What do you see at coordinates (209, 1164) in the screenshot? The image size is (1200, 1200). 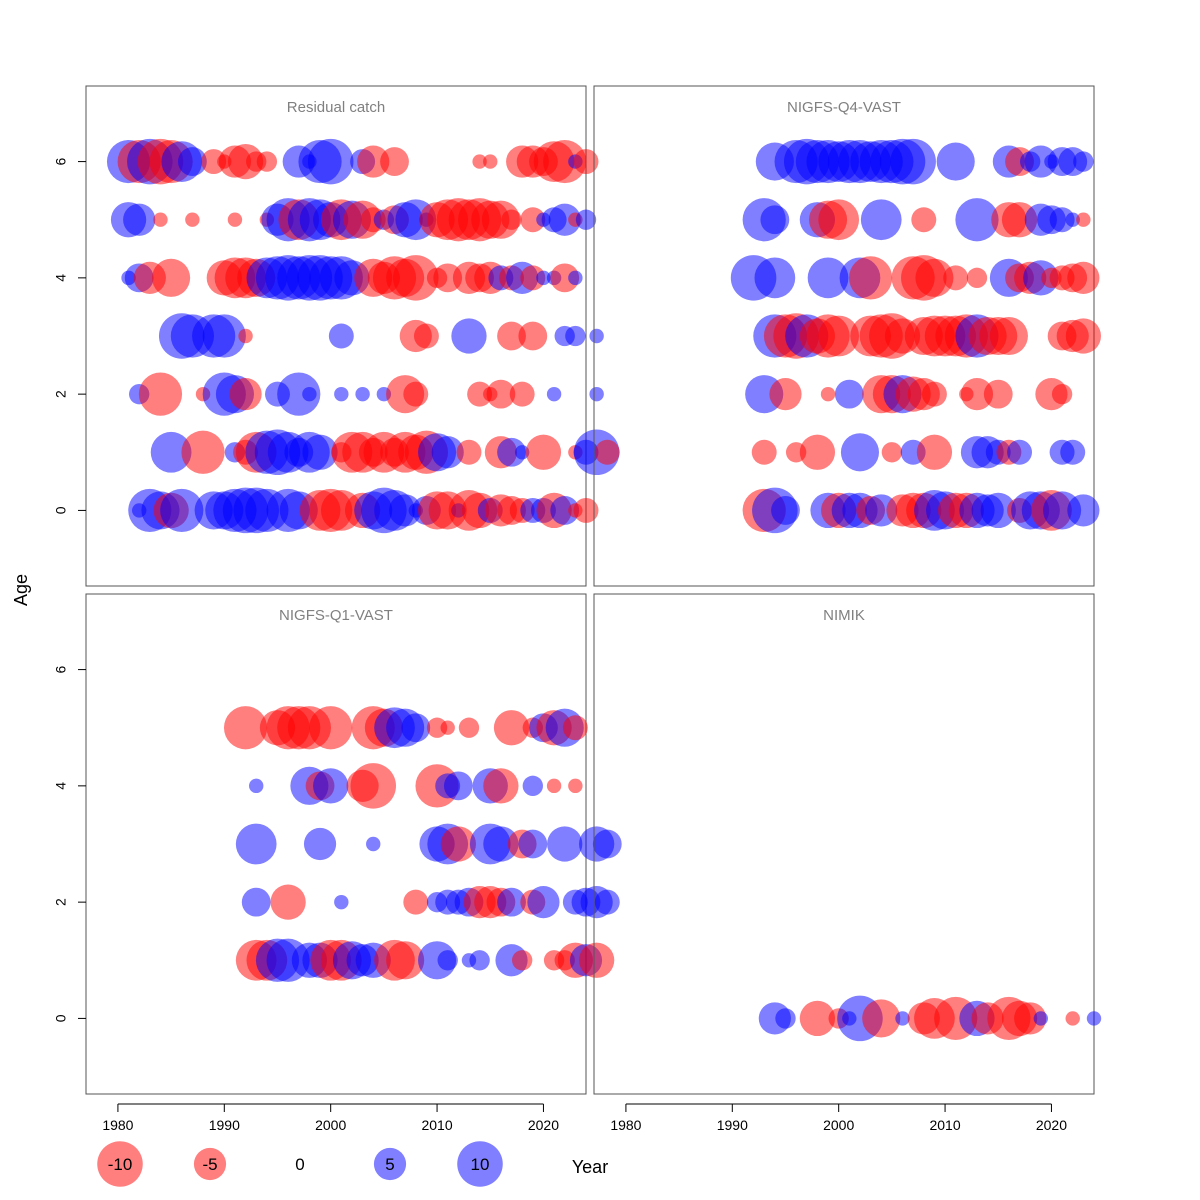 I see `legend-label: -5` at bounding box center [209, 1164].